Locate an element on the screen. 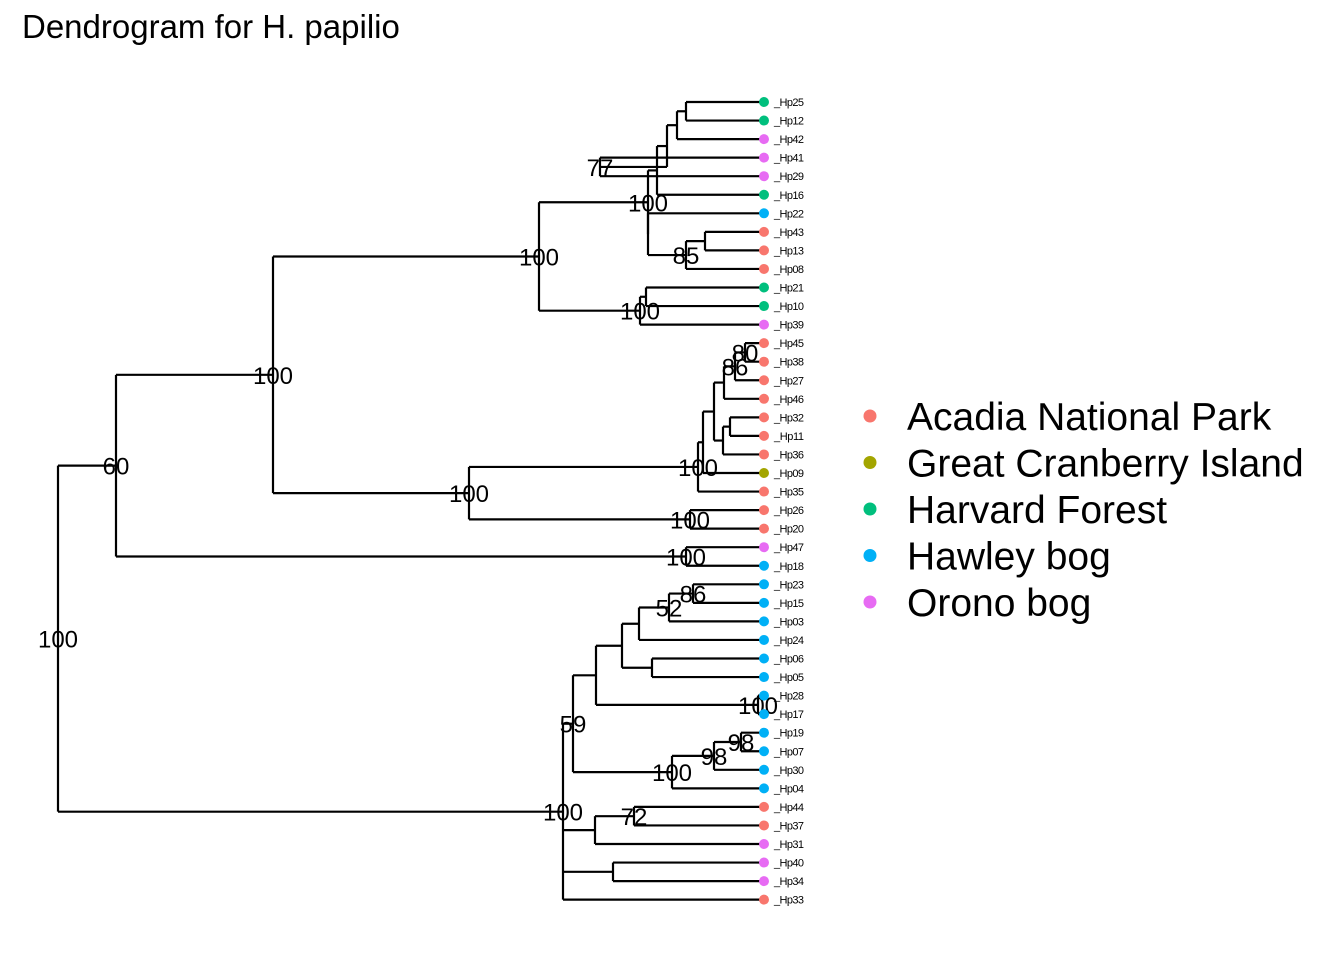  tip-label: _Hp27 is located at coordinates (788, 381).